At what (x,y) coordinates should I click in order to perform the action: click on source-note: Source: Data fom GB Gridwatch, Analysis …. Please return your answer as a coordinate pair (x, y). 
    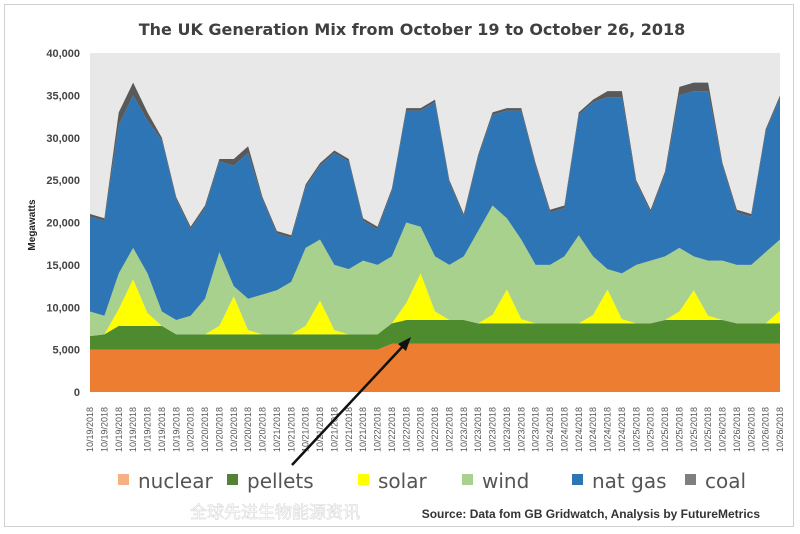
    Looking at the image, I should click on (591, 514).